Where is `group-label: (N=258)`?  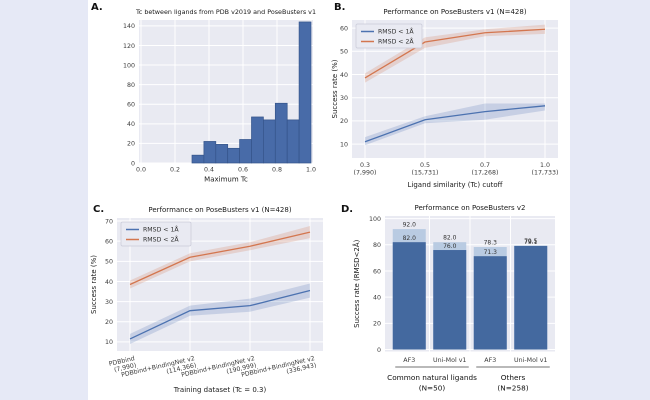 group-label: (N=258) is located at coordinates (512, 388).